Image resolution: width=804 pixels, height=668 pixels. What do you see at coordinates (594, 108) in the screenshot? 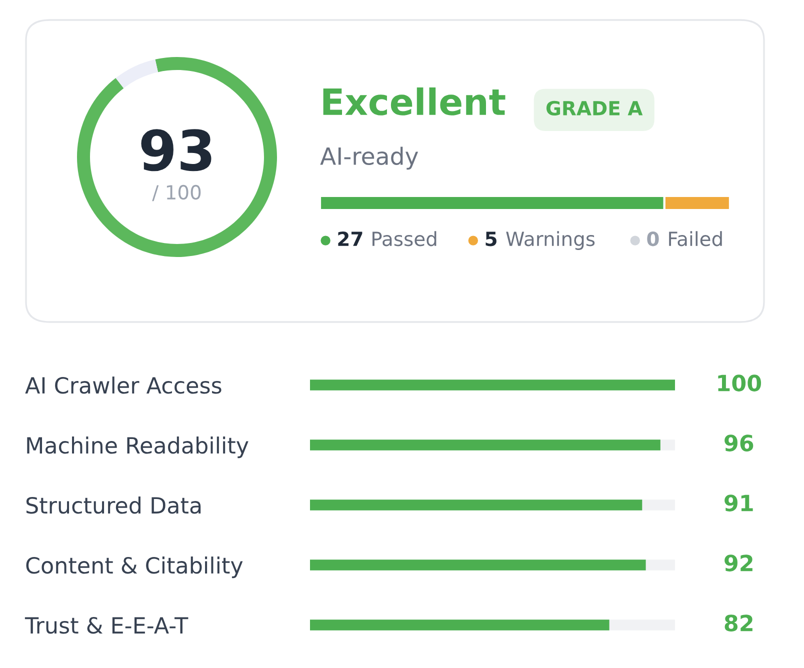
I see `text: GRADE A` at bounding box center [594, 108].